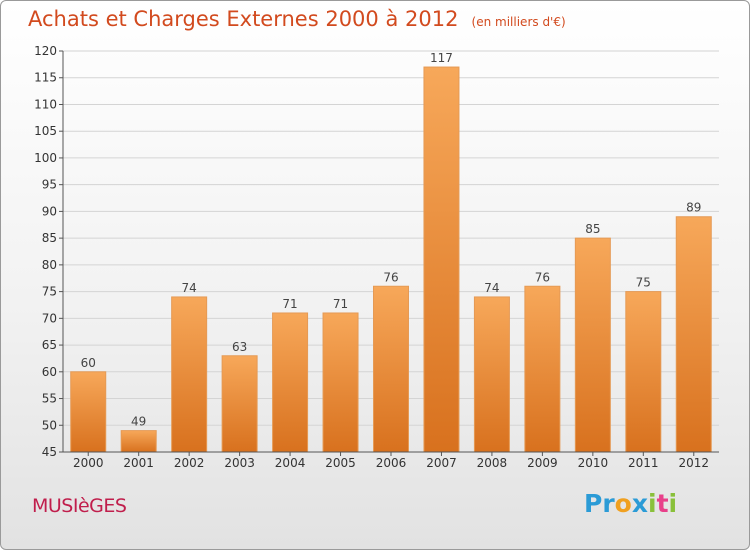 This screenshot has width=750, height=550. What do you see at coordinates (593, 463) in the screenshot?
I see `x-tick-label: 2010` at bounding box center [593, 463].